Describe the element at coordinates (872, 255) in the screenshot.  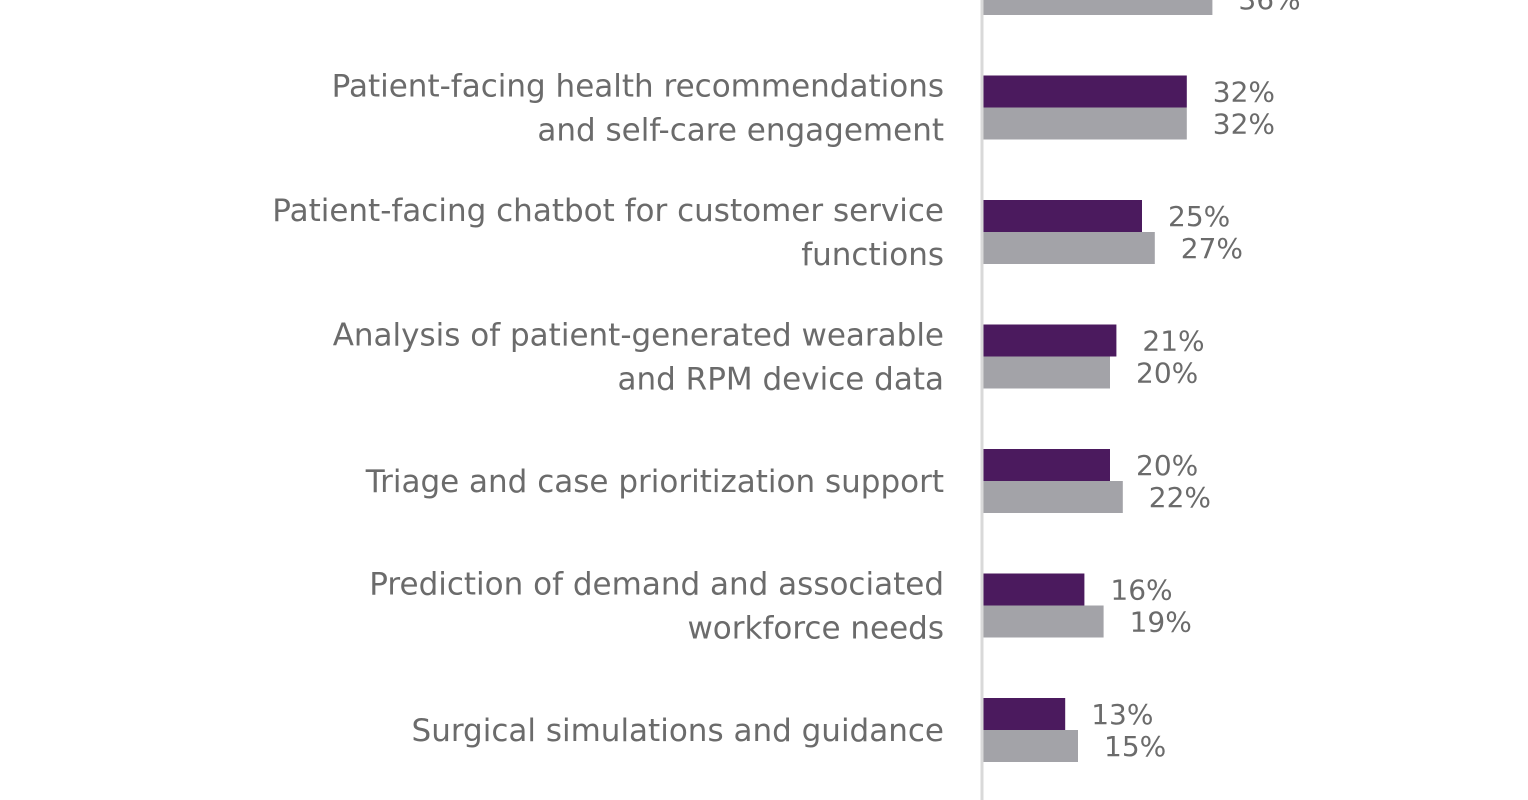
I see `category-label-line: functions` at that location.